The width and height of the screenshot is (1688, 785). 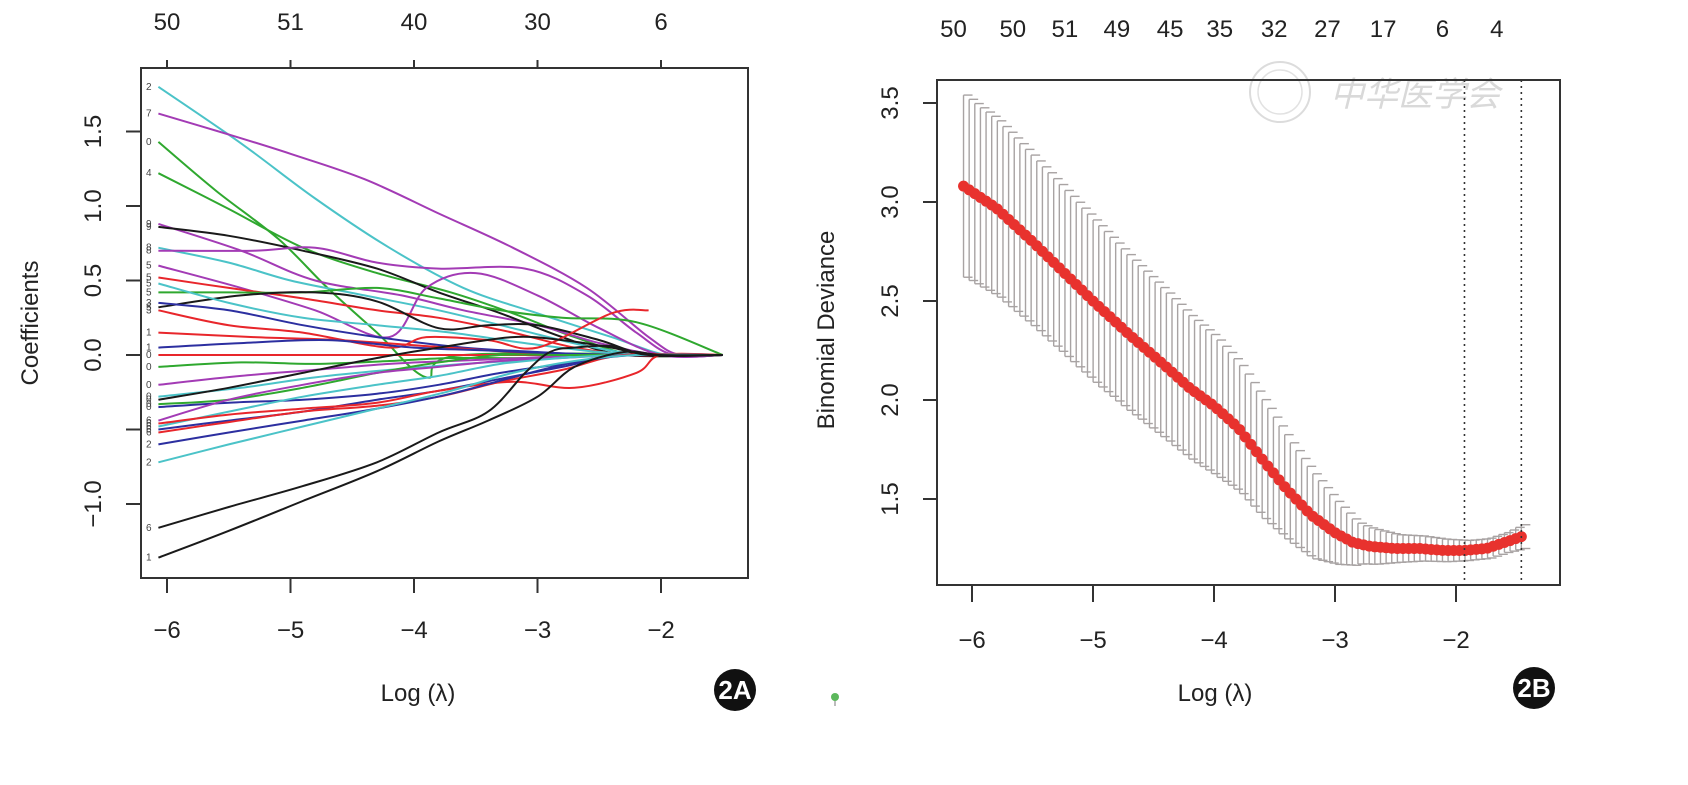 I want to click on watermark: 中华医学会, so click(x=1376, y=92).